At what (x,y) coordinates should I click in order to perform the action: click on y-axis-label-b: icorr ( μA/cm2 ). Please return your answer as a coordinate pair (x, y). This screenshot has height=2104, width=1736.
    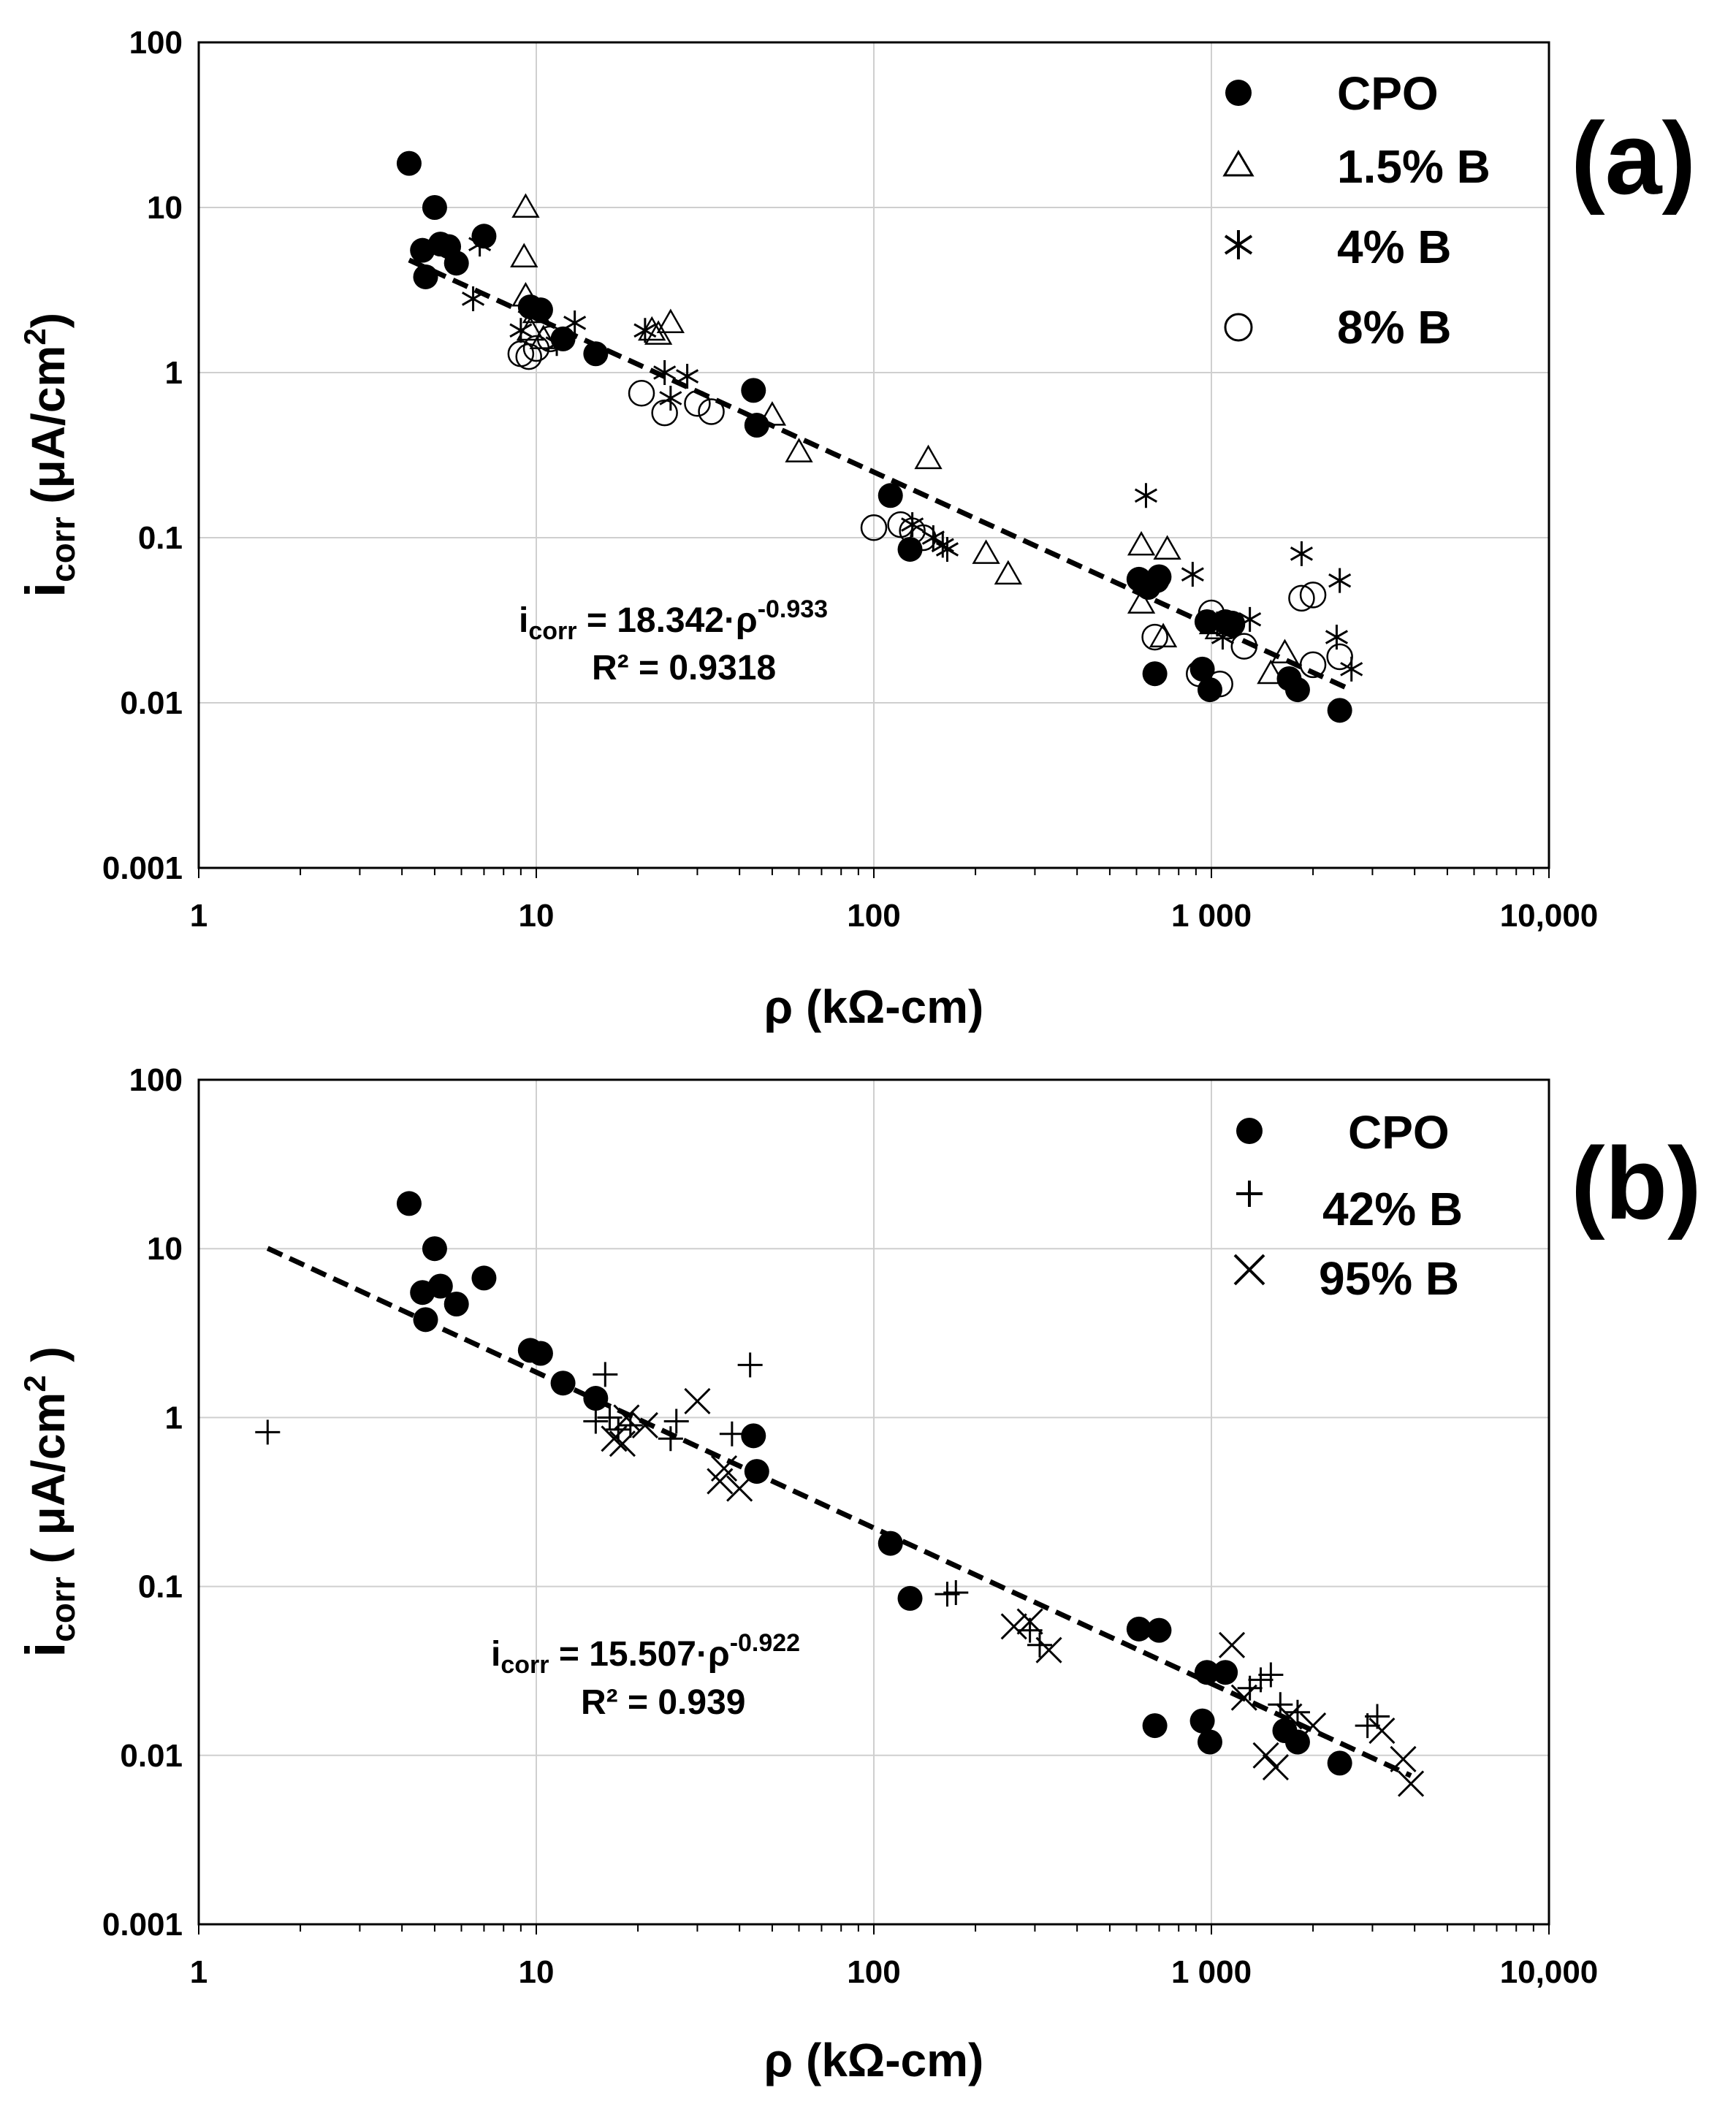
    Looking at the image, I should click on (48, 1502).